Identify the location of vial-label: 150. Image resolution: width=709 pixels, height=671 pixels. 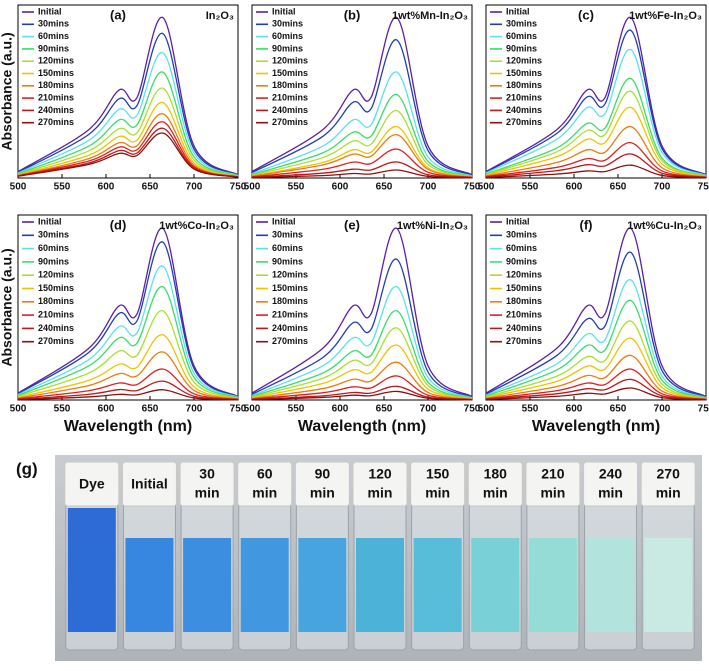
(438, 474).